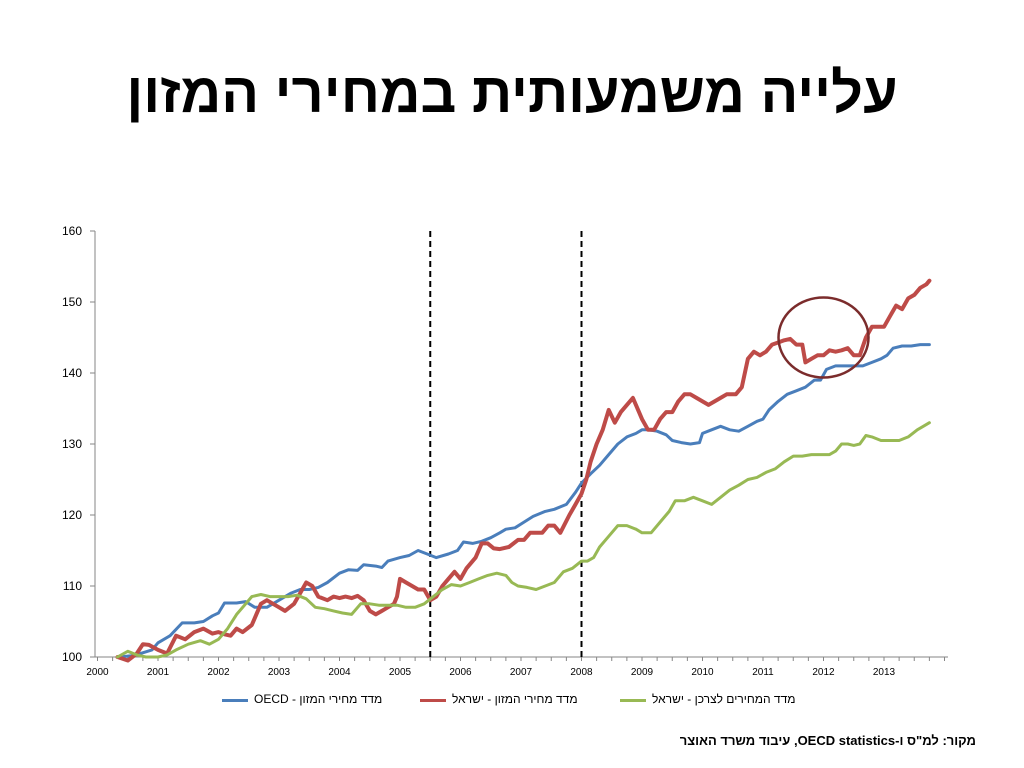 The image size is (1024, 768). Describe the element at coordinates (72, 231) in the screenshot. I see `y-tick-label: 160` at that location.